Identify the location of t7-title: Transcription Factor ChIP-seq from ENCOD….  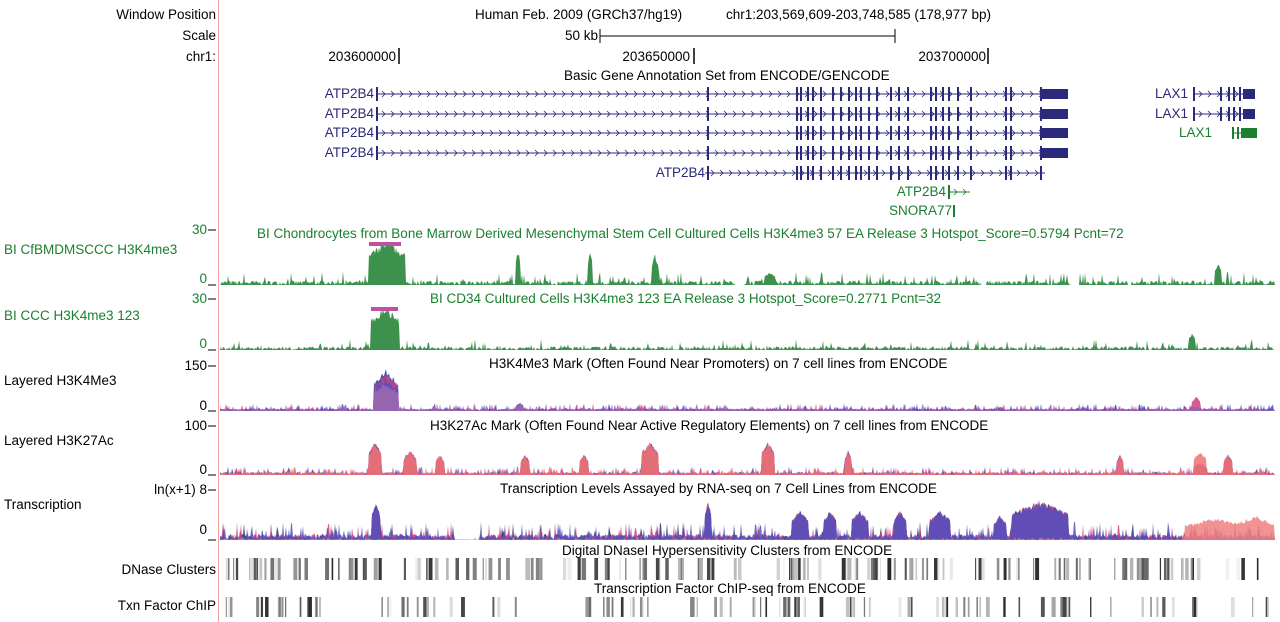
(730, 588).